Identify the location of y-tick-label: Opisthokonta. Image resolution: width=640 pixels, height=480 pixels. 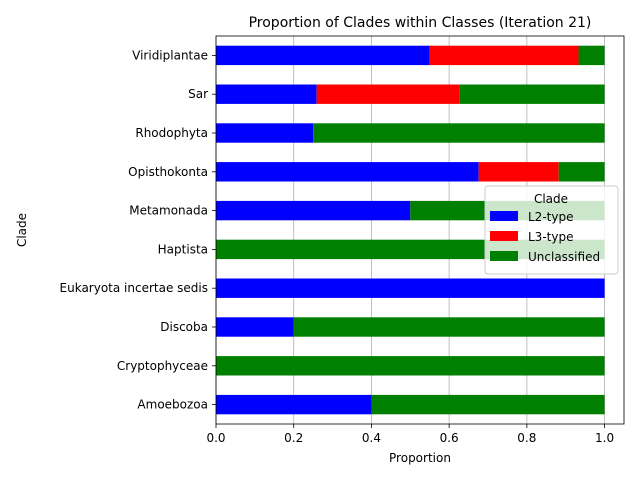
(168, 172).